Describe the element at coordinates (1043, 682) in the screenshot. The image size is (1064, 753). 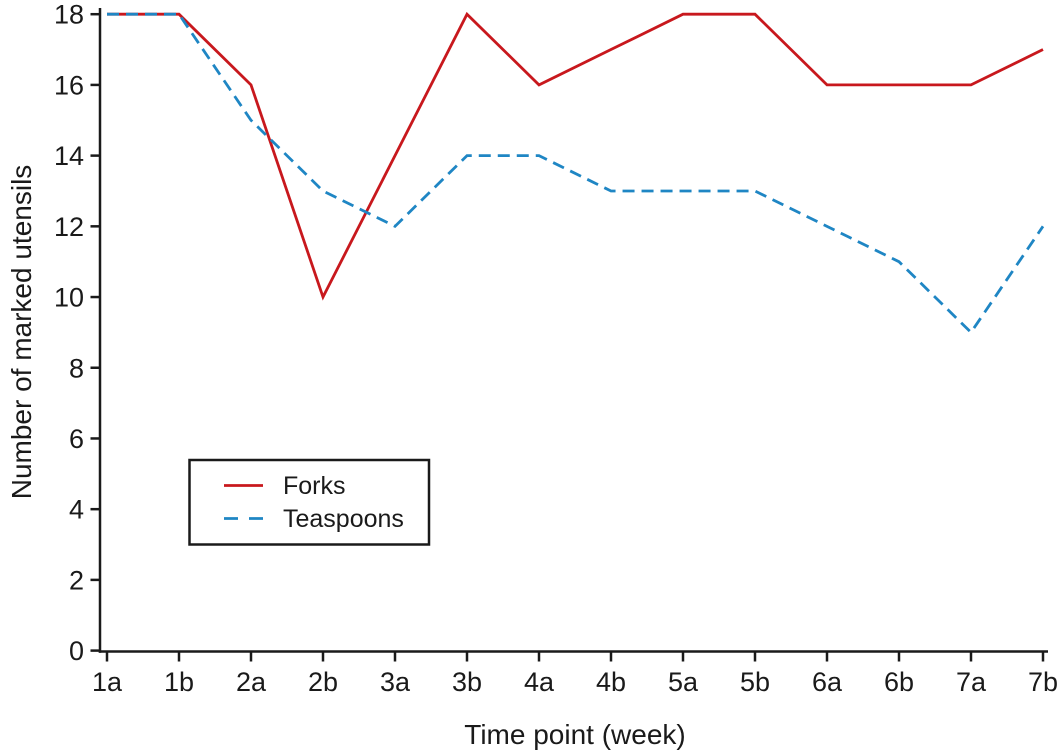
I see `x-tick-label: 7b` at that location.